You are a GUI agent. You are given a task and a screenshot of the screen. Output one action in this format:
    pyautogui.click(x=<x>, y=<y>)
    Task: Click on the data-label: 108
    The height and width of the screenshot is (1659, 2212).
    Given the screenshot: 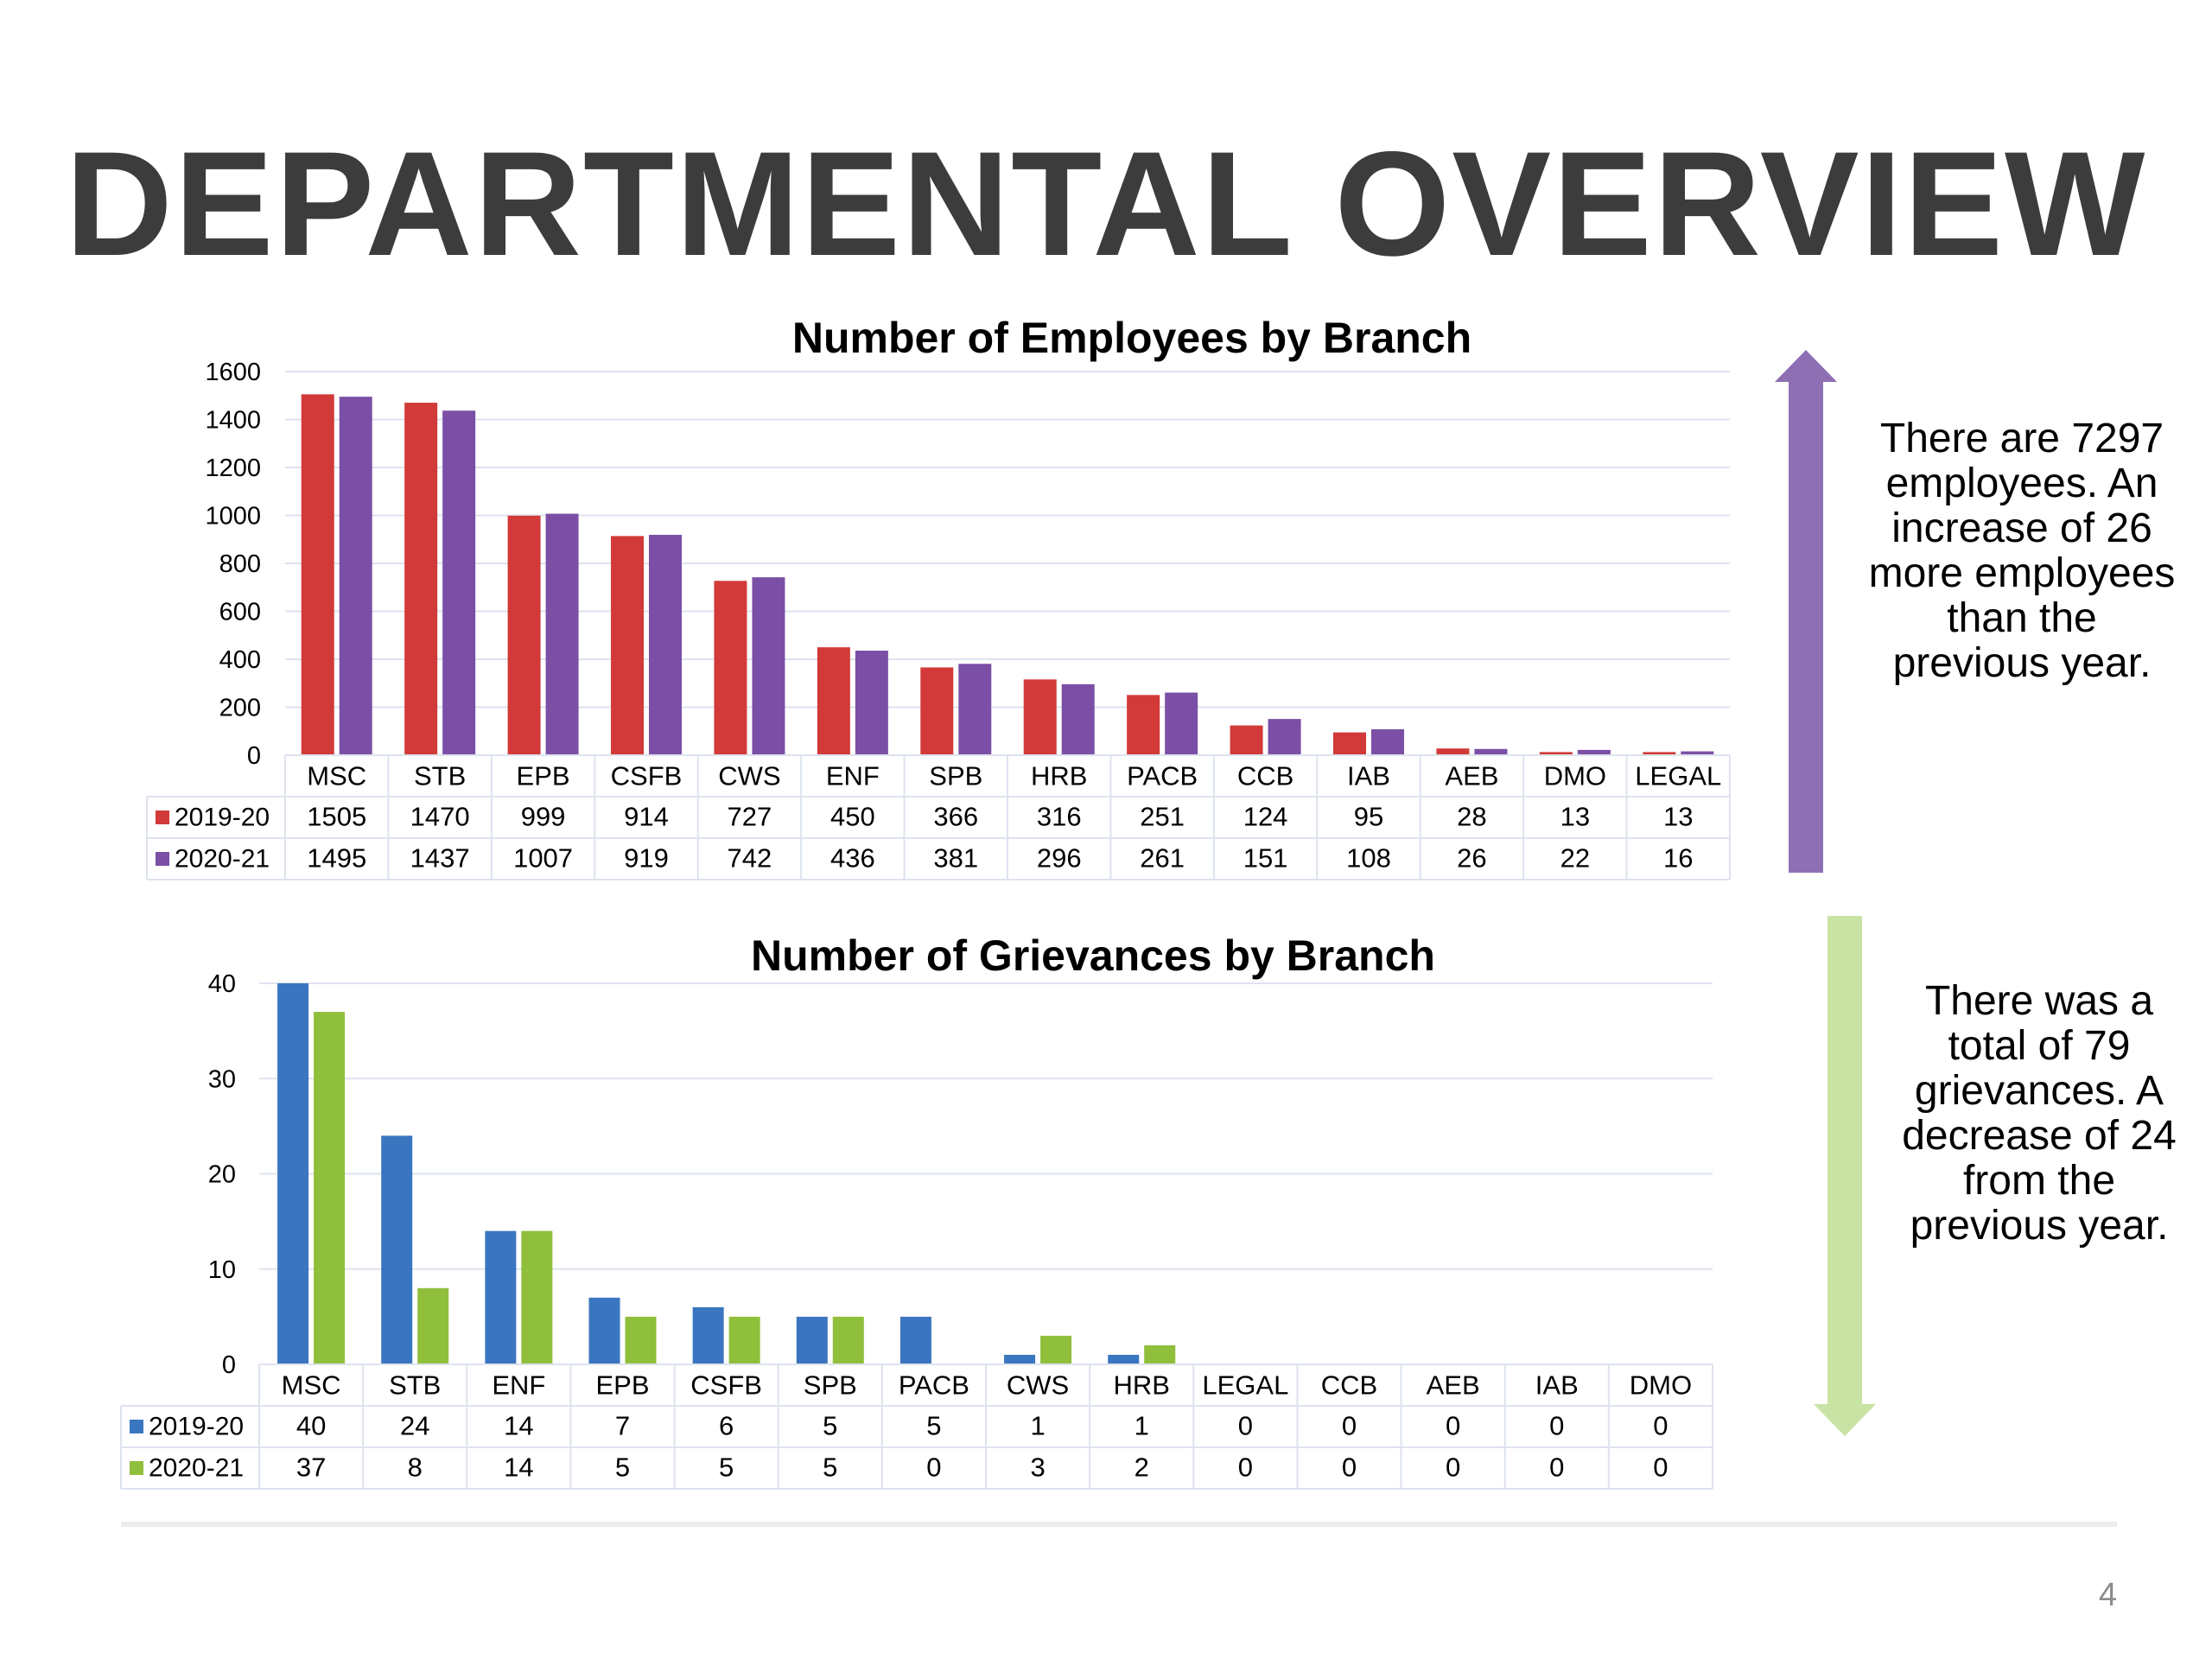 What is the action you would take?
    pyautogui.click(x=1368, y=858)
    